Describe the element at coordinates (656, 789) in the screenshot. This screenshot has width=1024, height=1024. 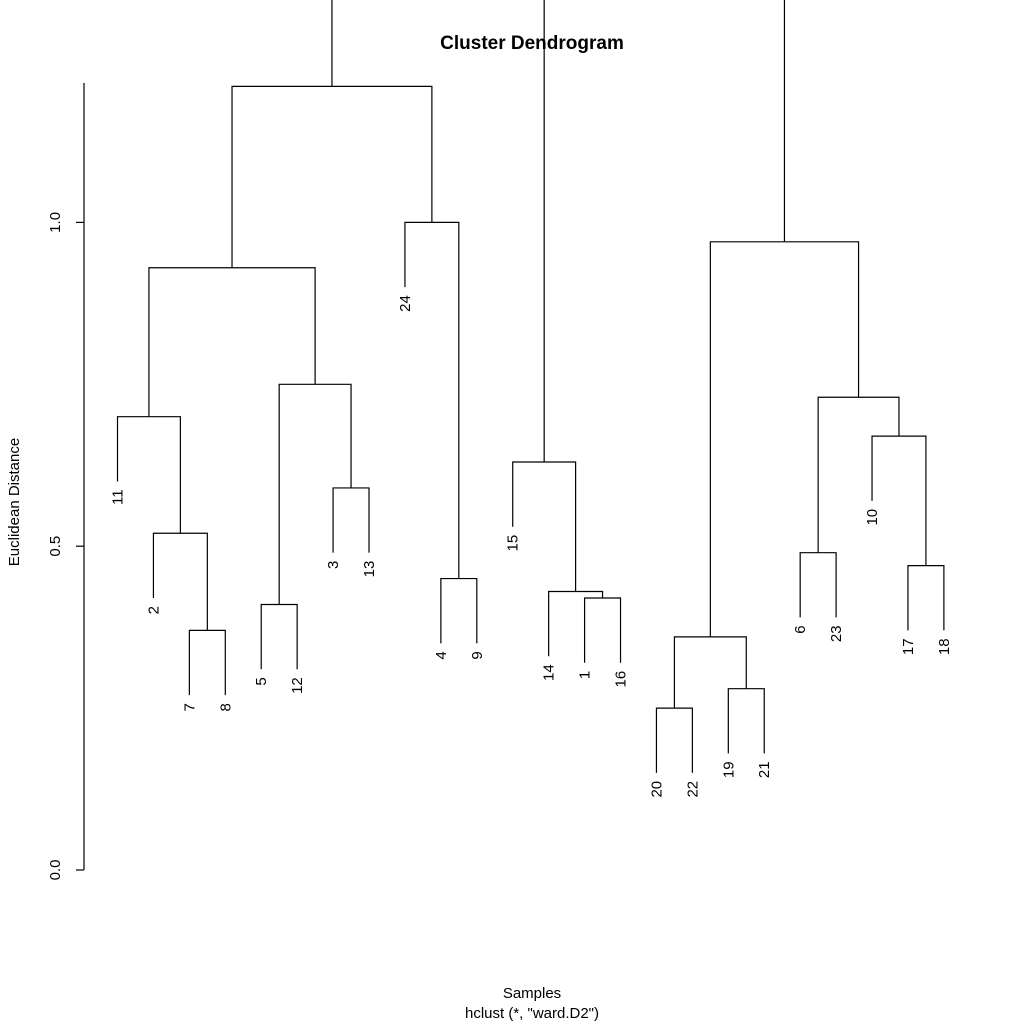
I see `leaf-label: 20` at that location.